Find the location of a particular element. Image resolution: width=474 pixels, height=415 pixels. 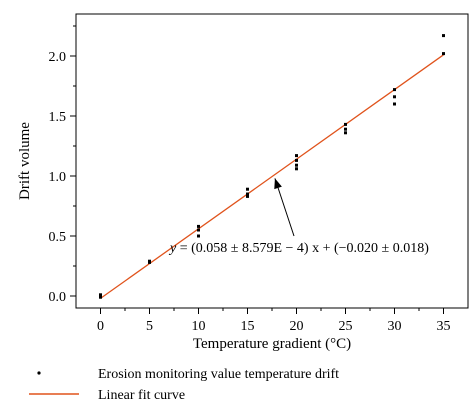

annotation-arrow is located at coordinates (284, 207).